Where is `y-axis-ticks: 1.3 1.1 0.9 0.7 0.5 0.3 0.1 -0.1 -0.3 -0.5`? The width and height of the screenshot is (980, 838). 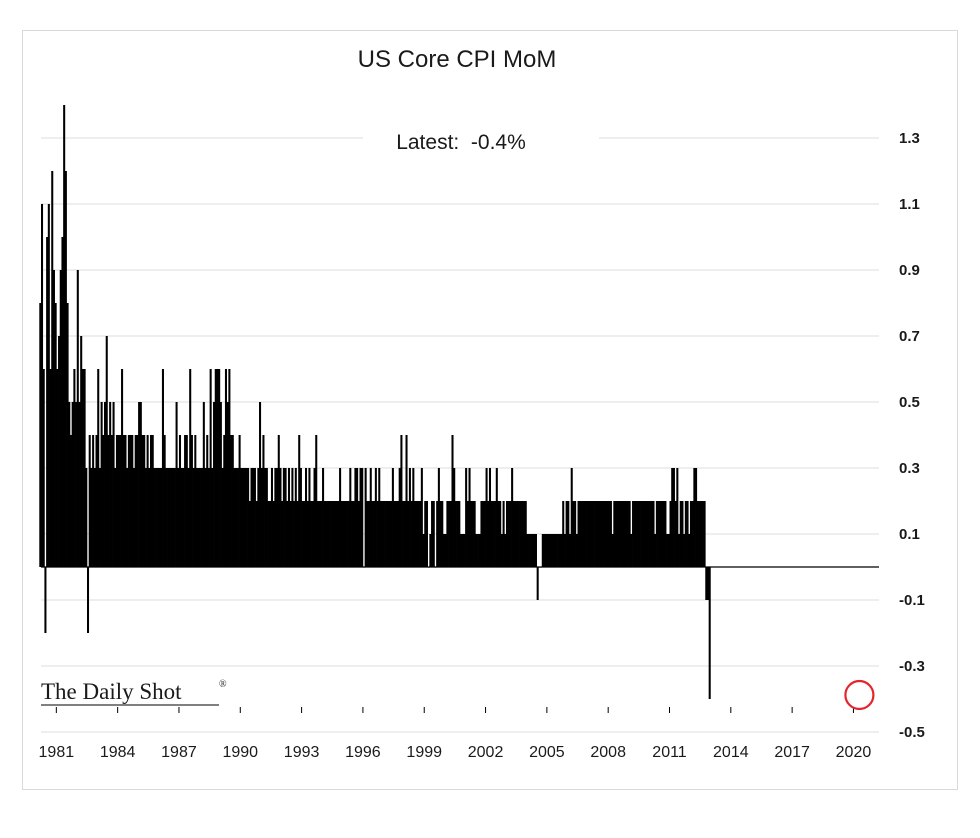
y-axis-ticks: 1.3 1.1 0.9 0.7 0.5 0.3 0.1 -0.1 -0.3 -0.5 is located at coordinates (912, 435).